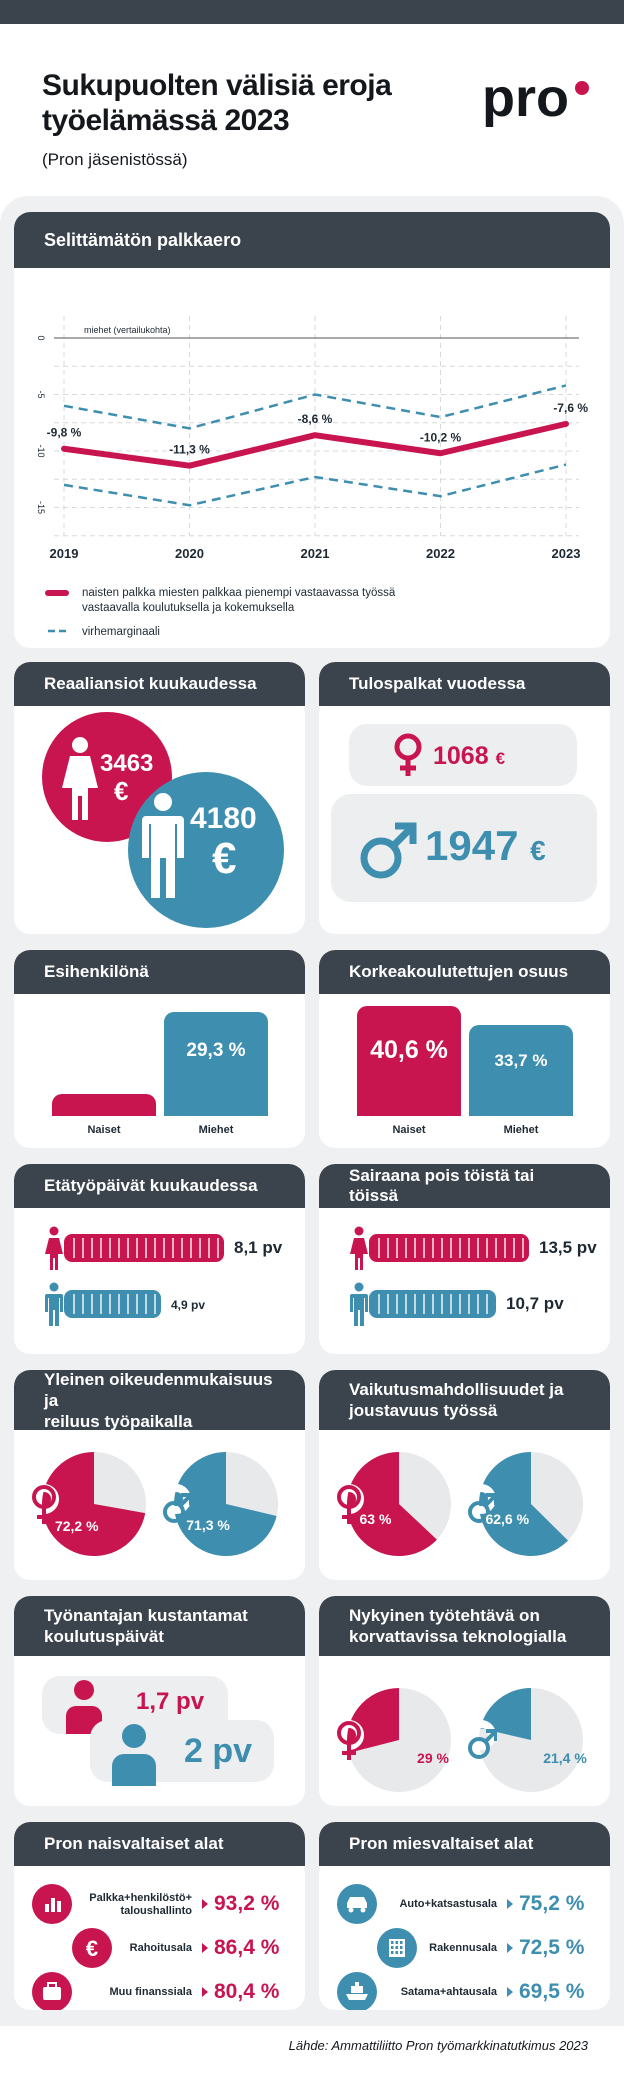  I want to click on men-bonus-box, so click(464, 848).